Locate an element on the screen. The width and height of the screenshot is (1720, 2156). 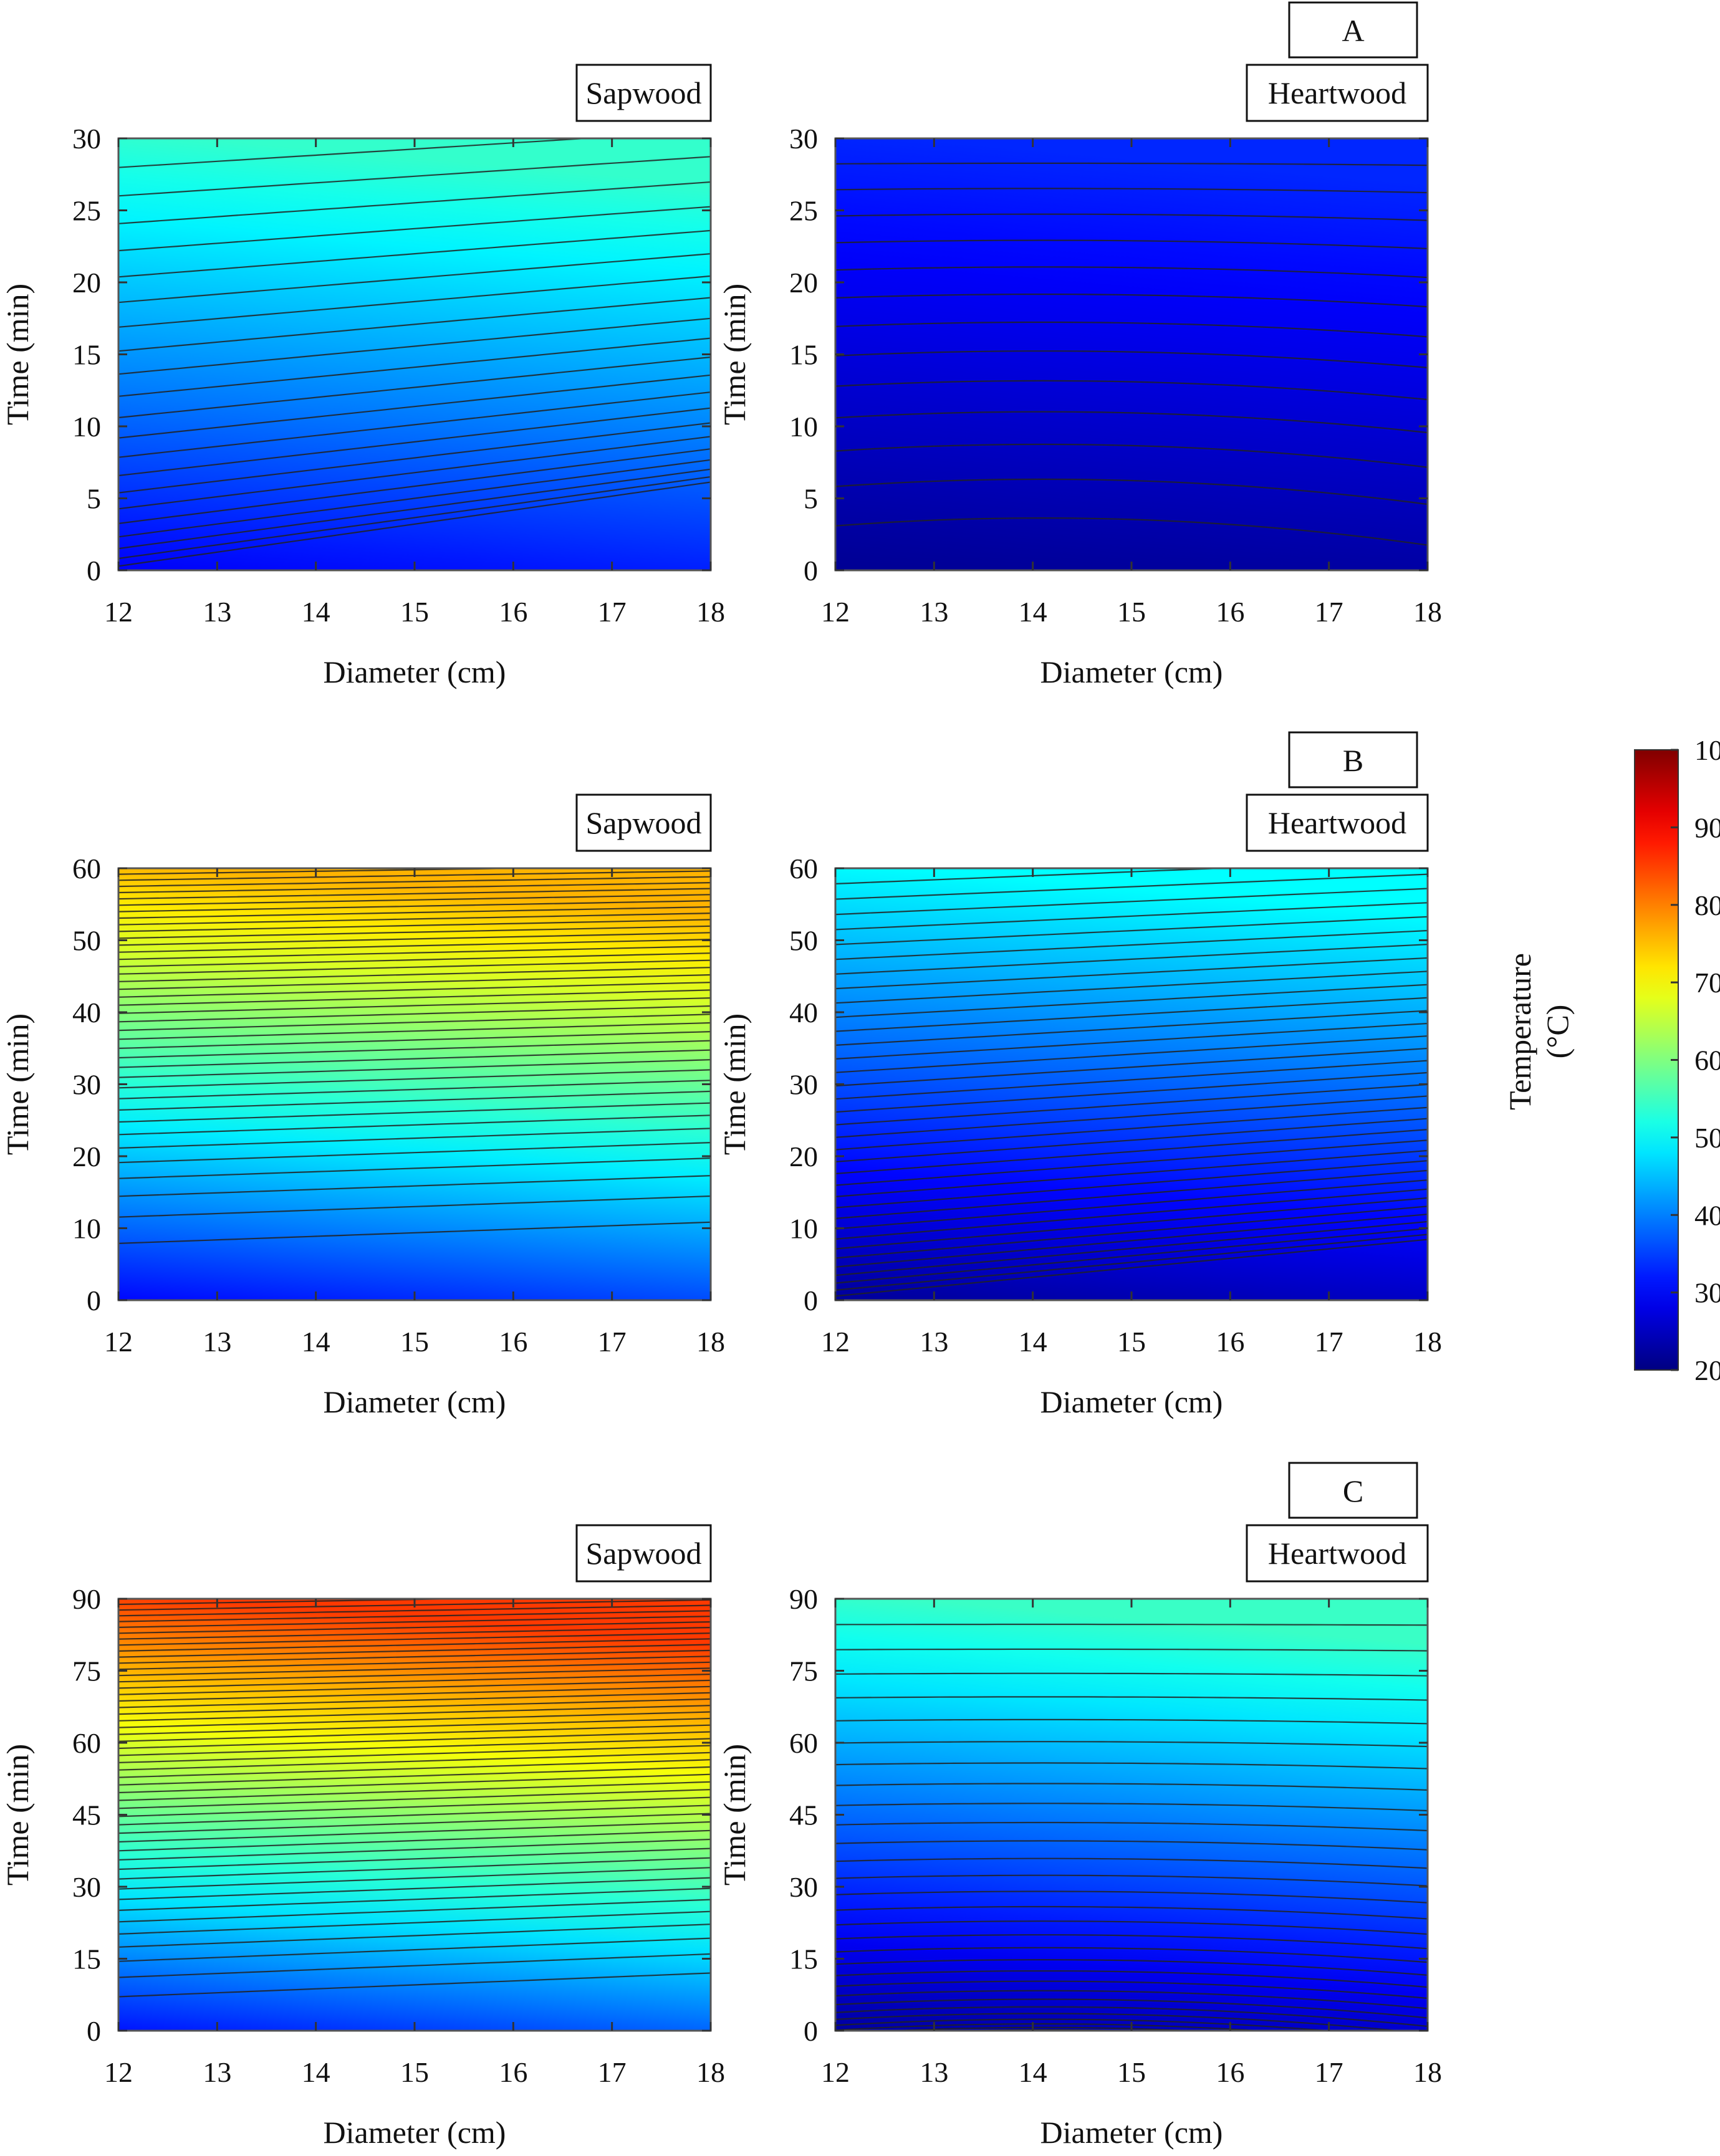
colorbar-tick-label: 100 is located at coordinates (1707, 750).